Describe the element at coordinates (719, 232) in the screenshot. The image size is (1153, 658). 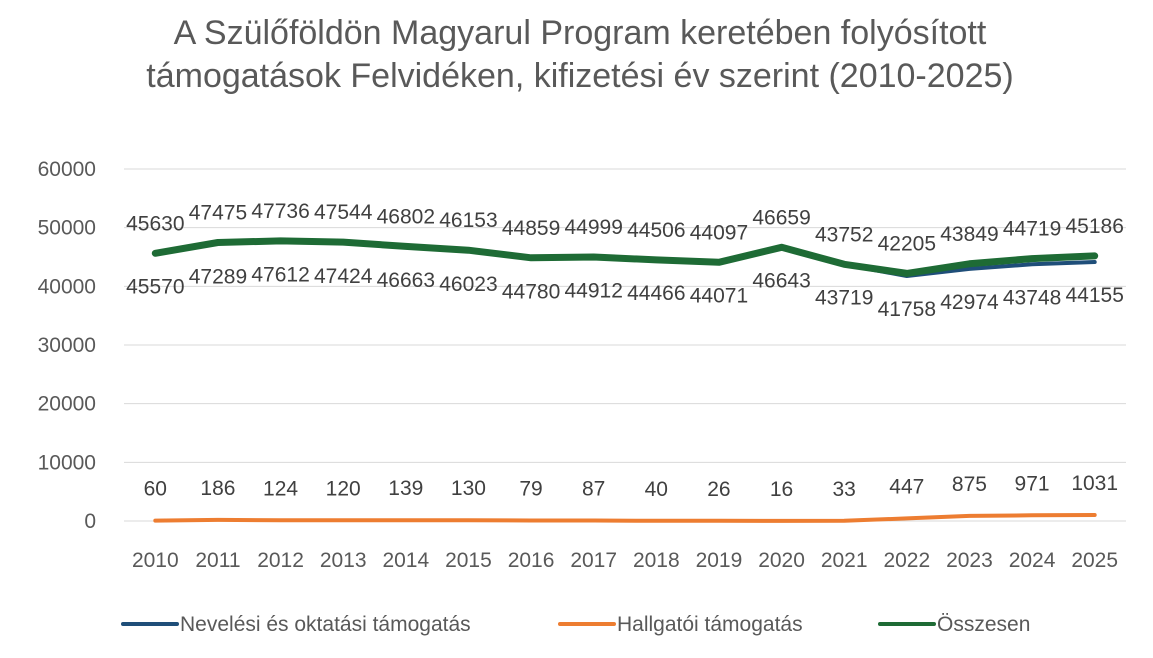
I see `data-label-osszesen: 44097` at that location.